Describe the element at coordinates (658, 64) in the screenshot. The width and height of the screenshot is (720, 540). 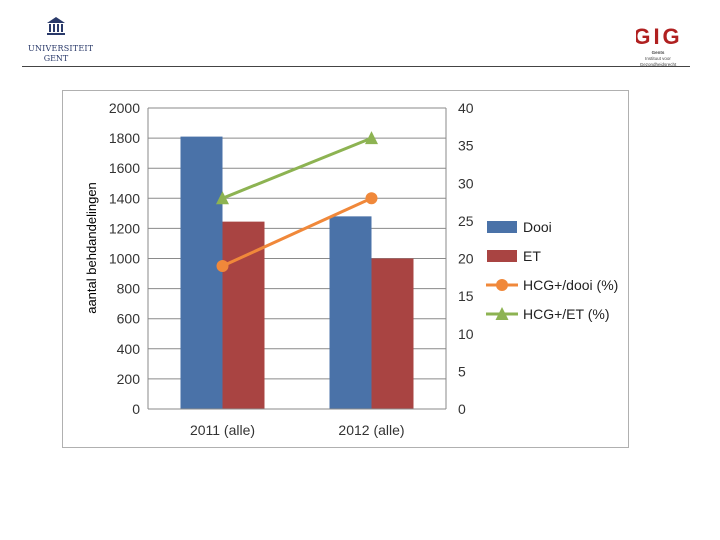
I see `gig-text-line3: Gezondheidsrecht` at that location.